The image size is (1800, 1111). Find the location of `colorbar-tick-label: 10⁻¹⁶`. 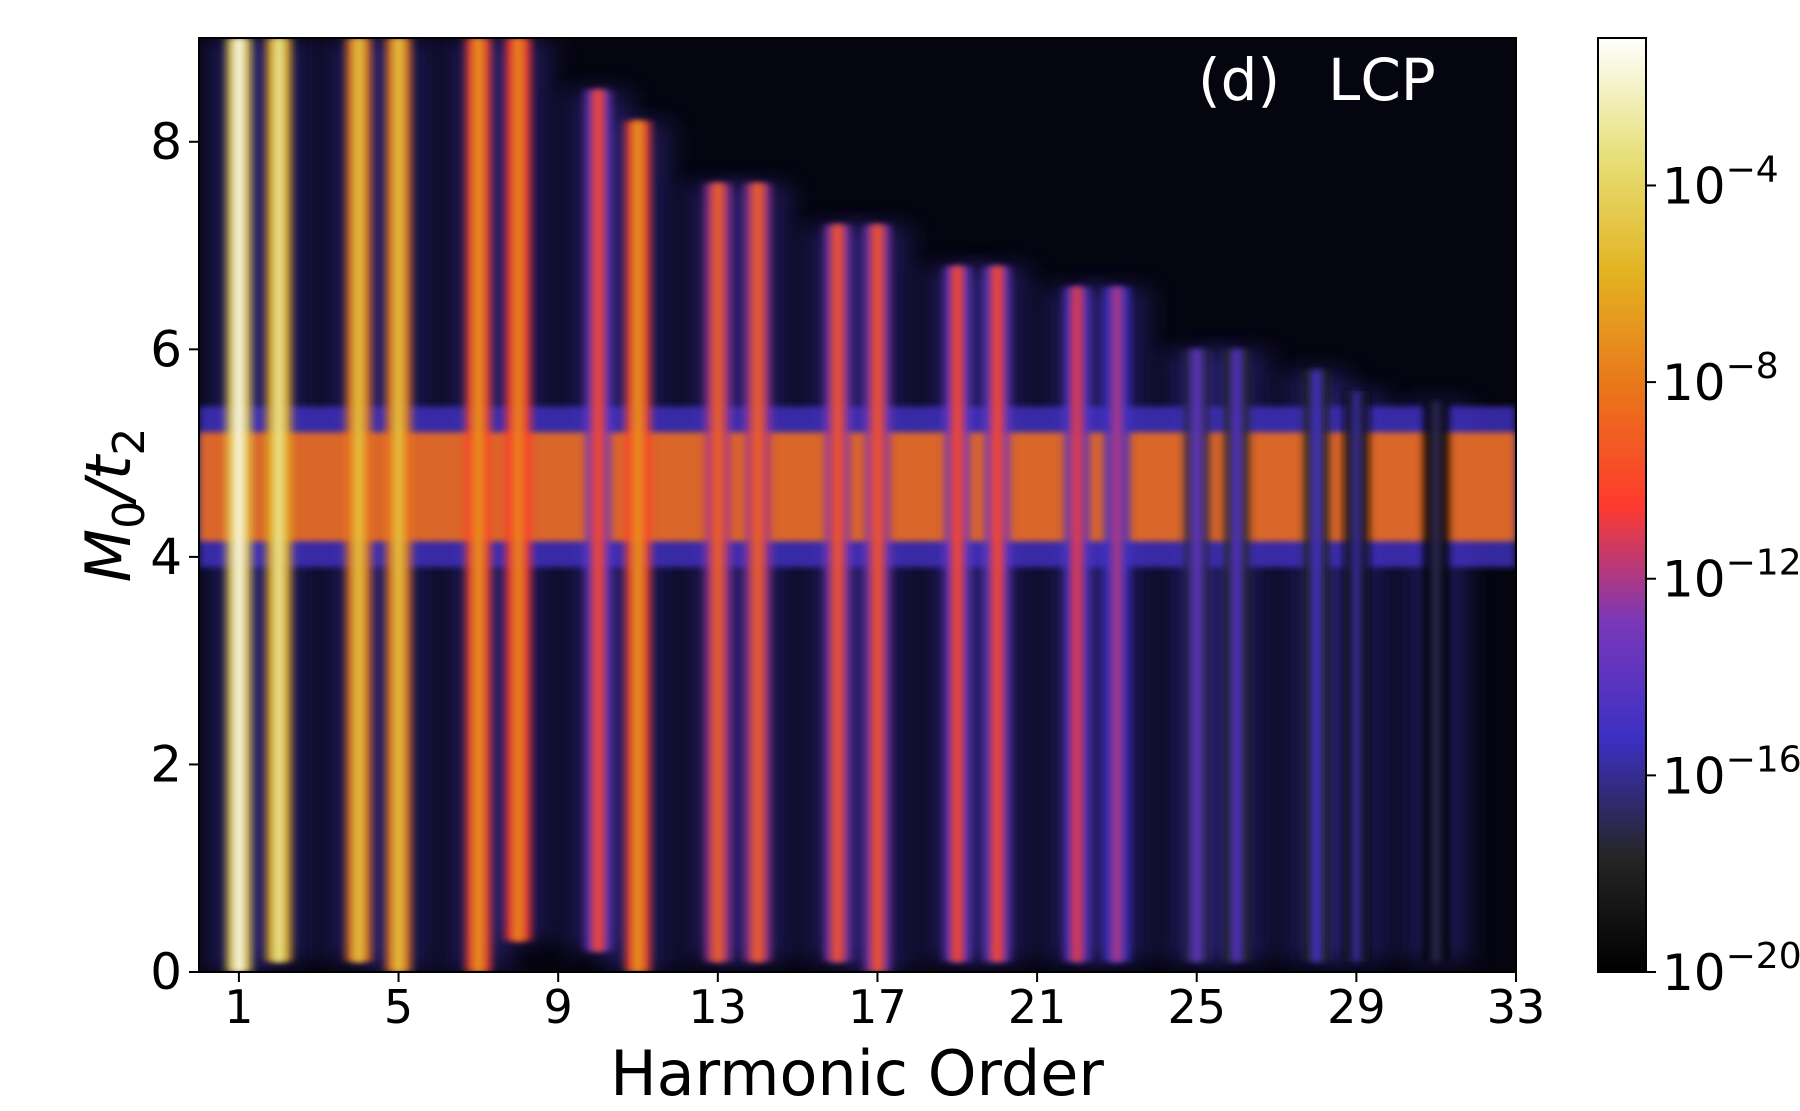

colorbar-tick-label: 10⁻¹⁶ is located at coordinates (1731, 772).